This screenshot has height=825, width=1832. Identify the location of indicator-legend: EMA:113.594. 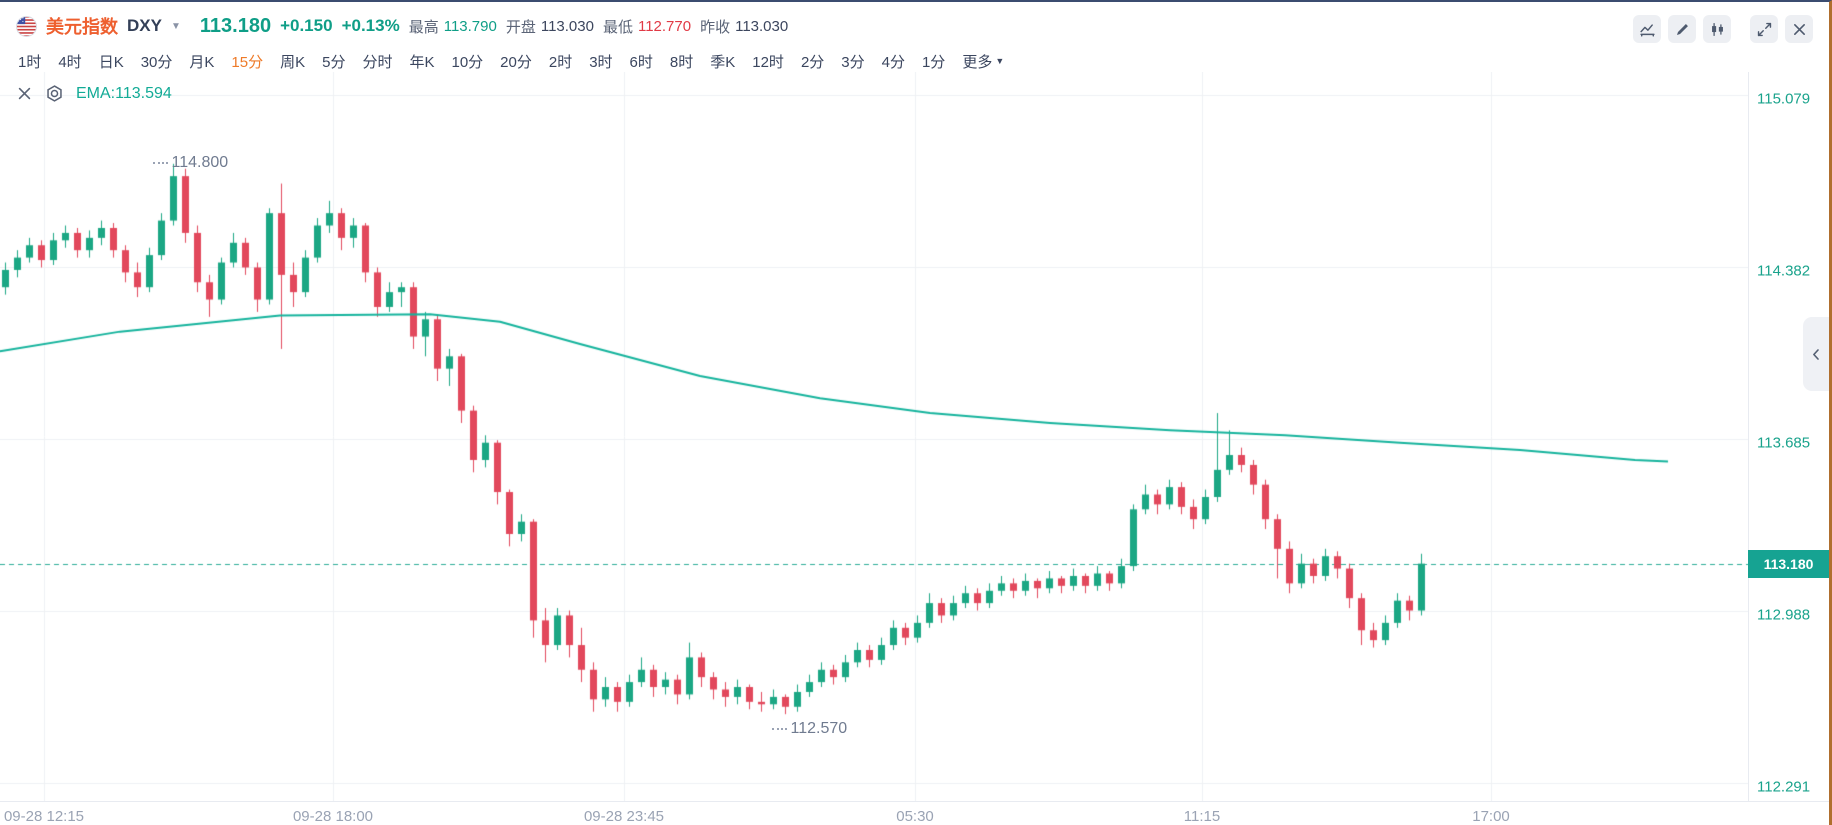
(94, 93).